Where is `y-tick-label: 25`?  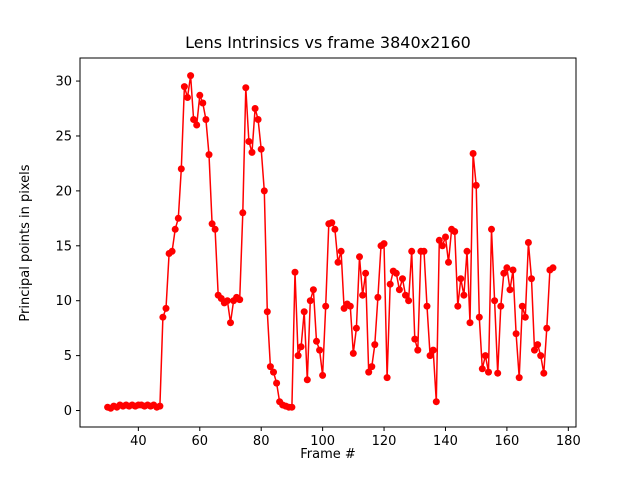
y-tick-label: 25 is located at coordinates (63, 136).